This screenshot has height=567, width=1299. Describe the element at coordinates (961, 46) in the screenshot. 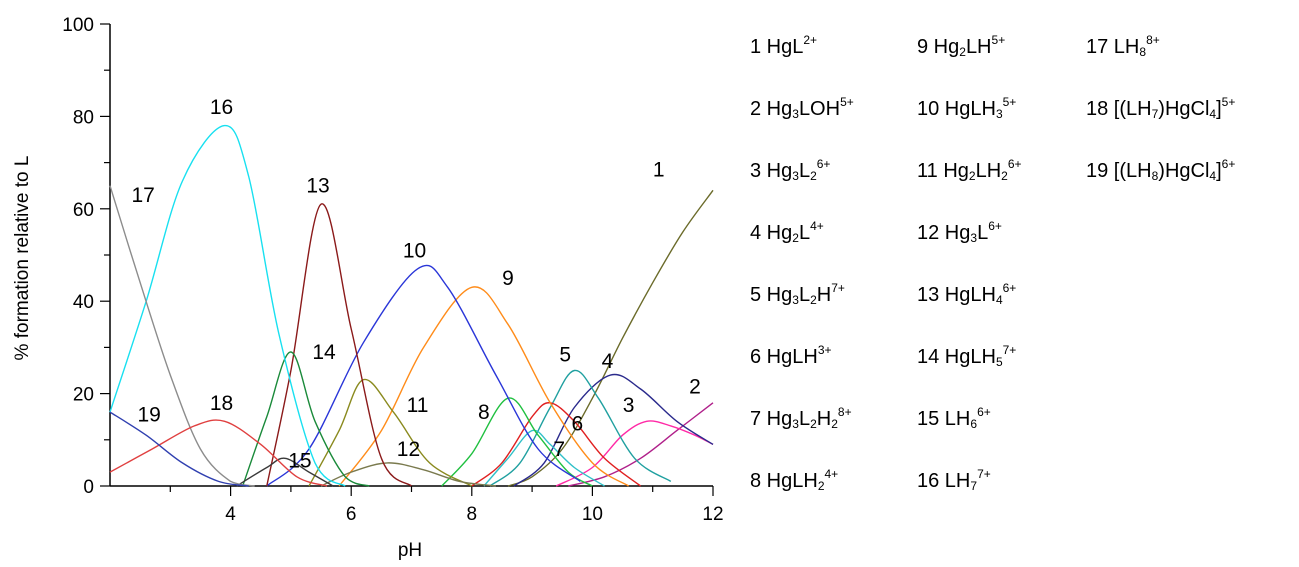

I see `legend-entry: 9 Hg2LH5+` at that location.